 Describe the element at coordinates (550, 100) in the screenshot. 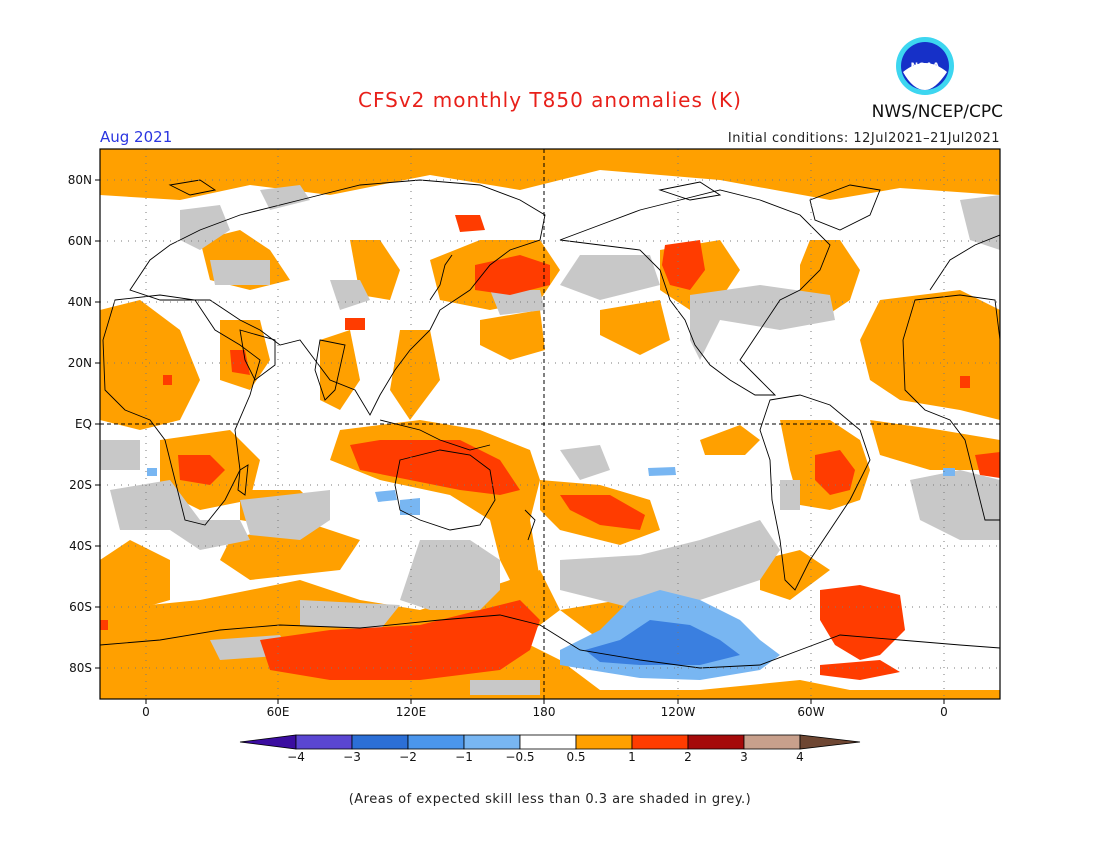

I see `map-title: CFSv2 monthly T850 anomalies (K)` at that location.